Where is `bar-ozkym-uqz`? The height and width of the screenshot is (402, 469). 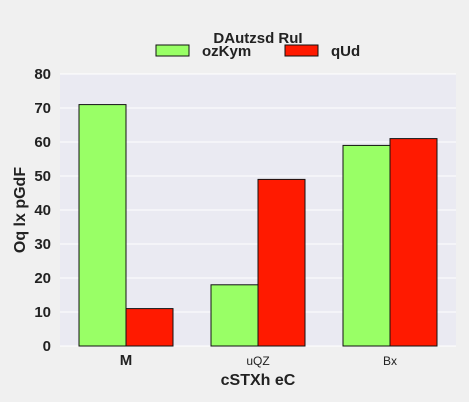 bar-ozkym-uqz is located at coordinates (234, 315).